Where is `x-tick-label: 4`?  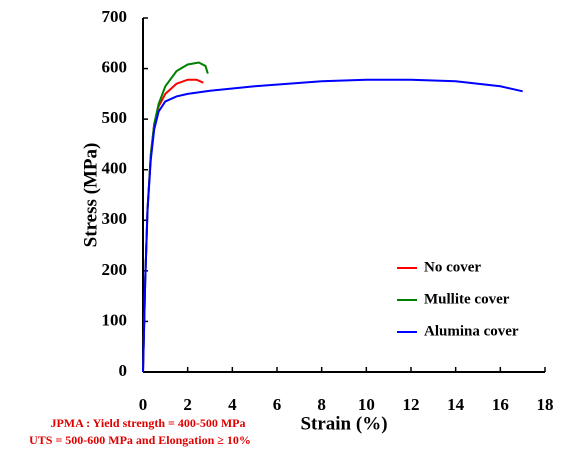 x-tick-label: 4 is located at coordinates (232, 404).